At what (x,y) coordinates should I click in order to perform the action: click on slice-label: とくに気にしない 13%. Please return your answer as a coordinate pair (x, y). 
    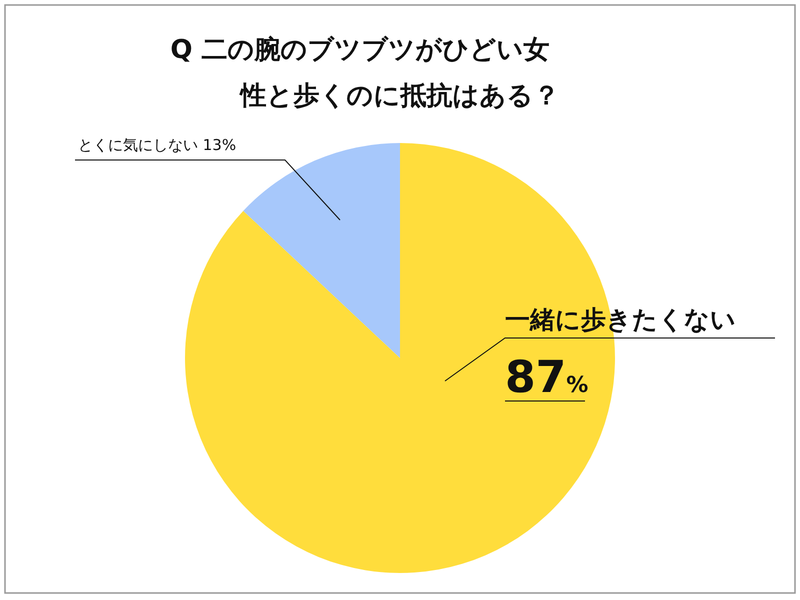
    Looking at the image, I should click on (157, 145).